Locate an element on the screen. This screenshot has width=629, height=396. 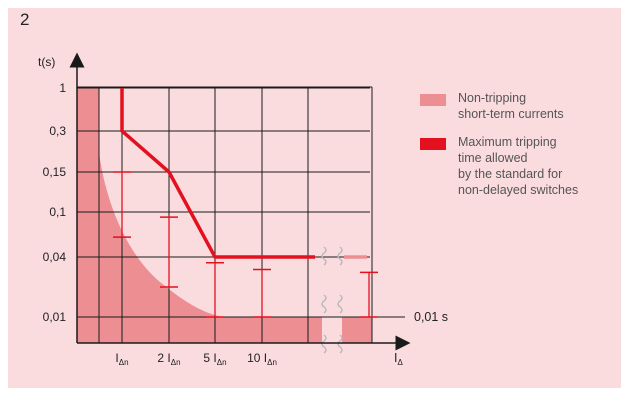
figure-number: 2 is located at coordinates (25, 19).